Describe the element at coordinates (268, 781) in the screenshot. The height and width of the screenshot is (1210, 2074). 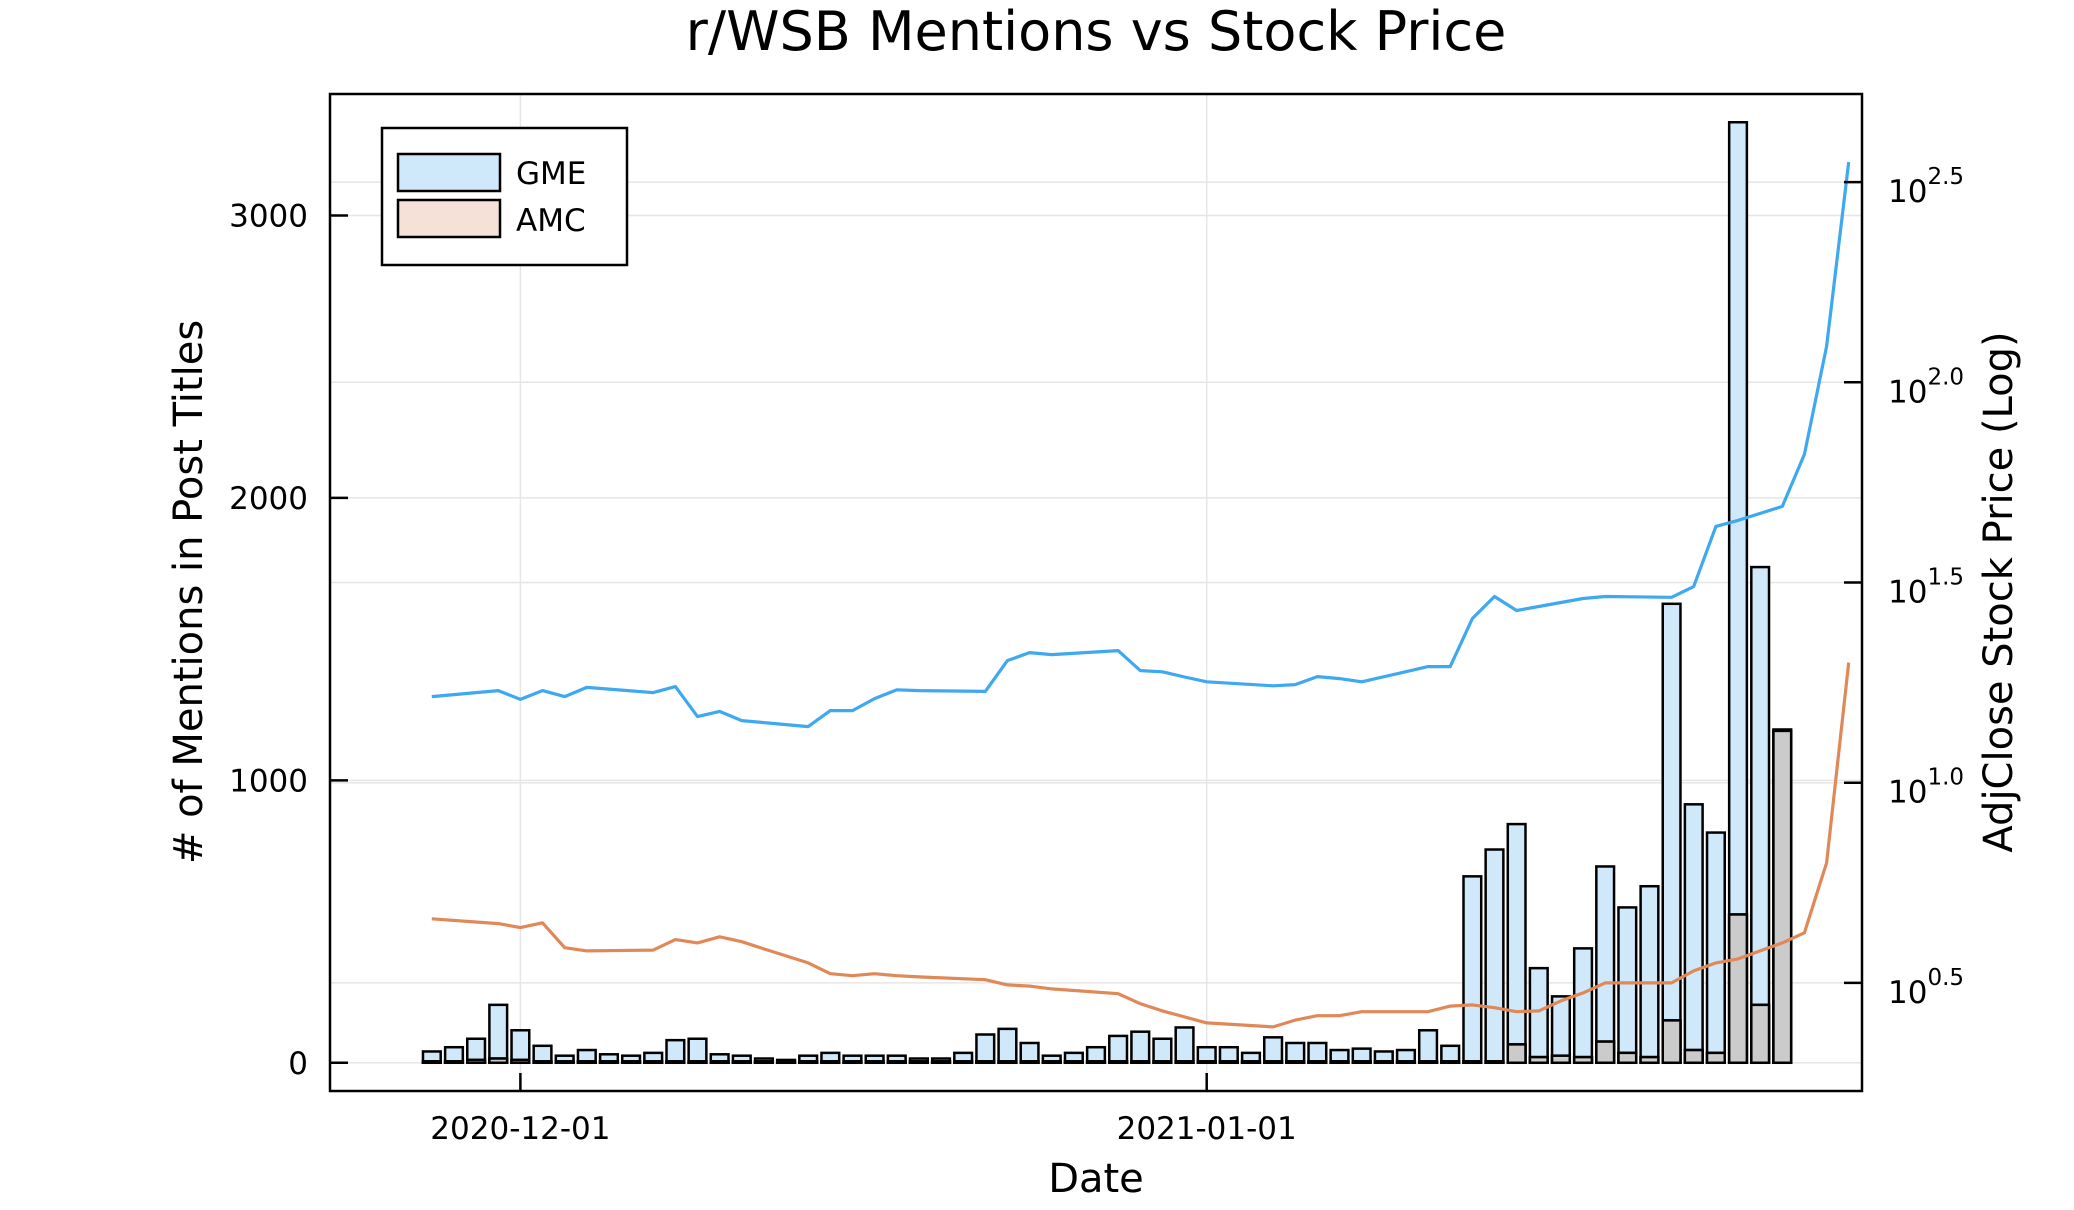
I see `y-tick-label: 1000` at that location.